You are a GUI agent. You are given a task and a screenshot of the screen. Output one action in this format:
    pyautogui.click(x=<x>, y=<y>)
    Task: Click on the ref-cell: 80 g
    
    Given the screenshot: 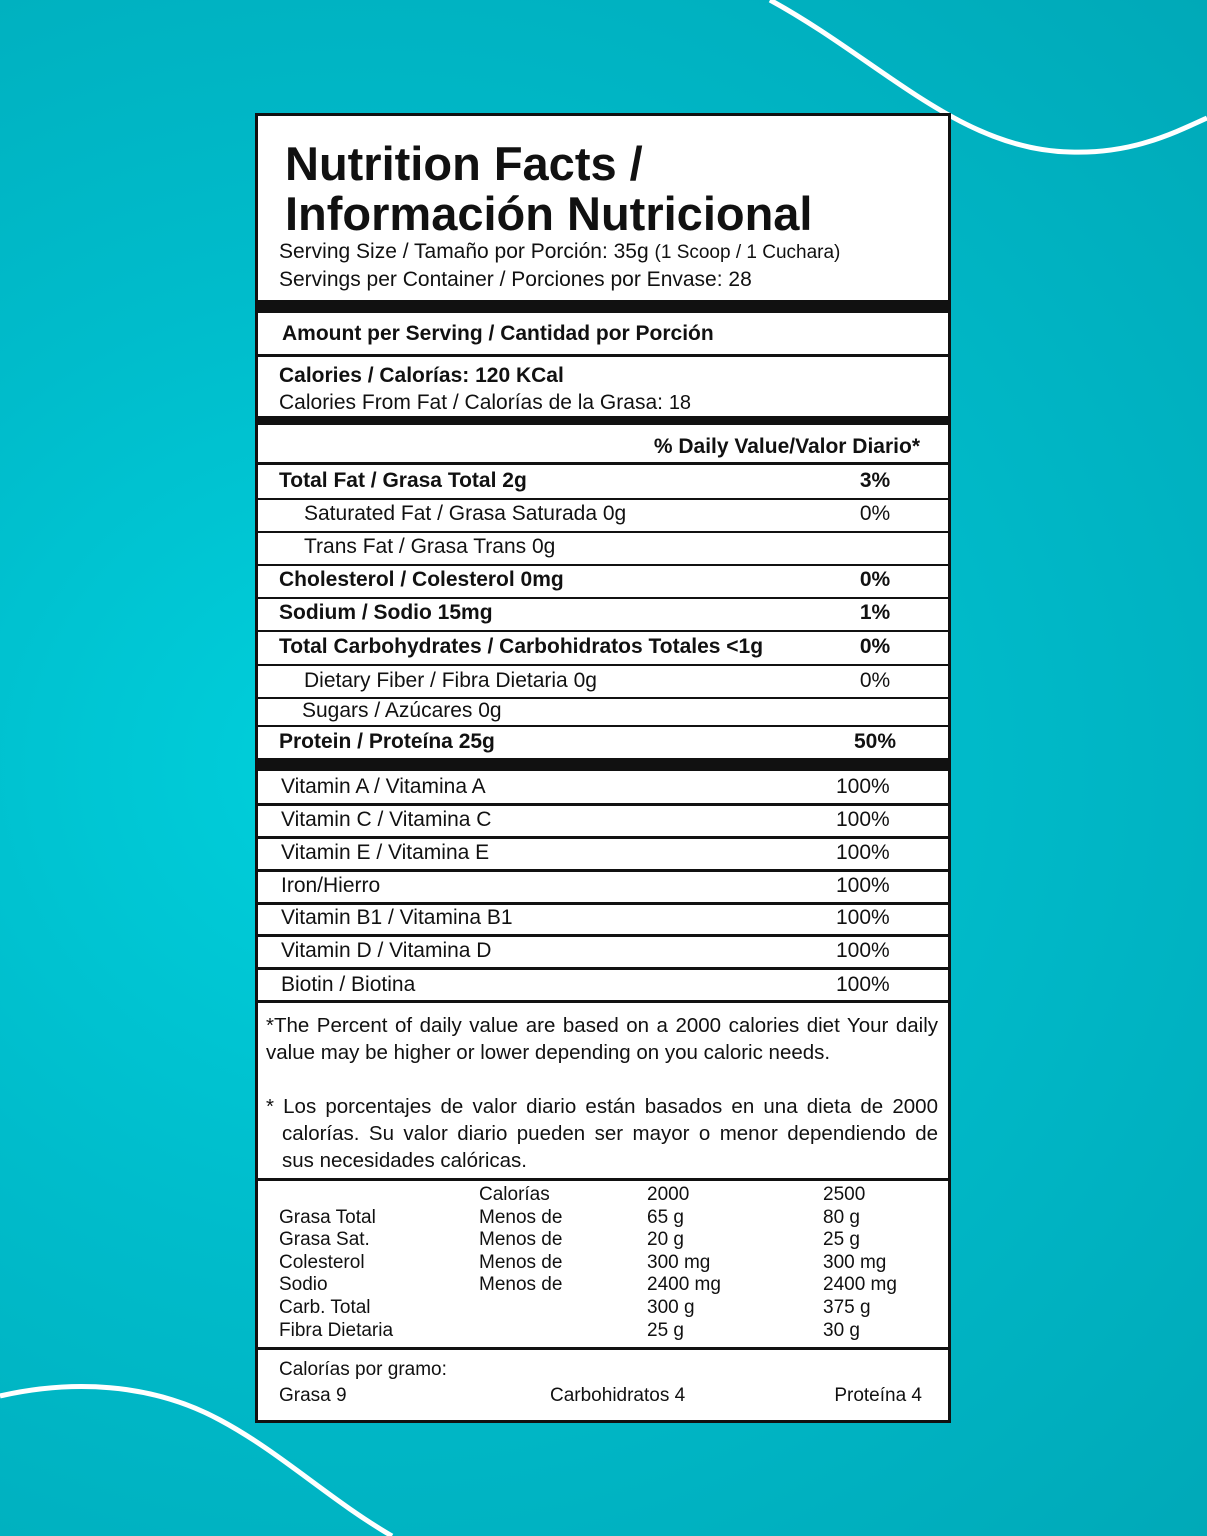 What is the action you would take?
    pyautogui.click(x=841, y=1217)
    